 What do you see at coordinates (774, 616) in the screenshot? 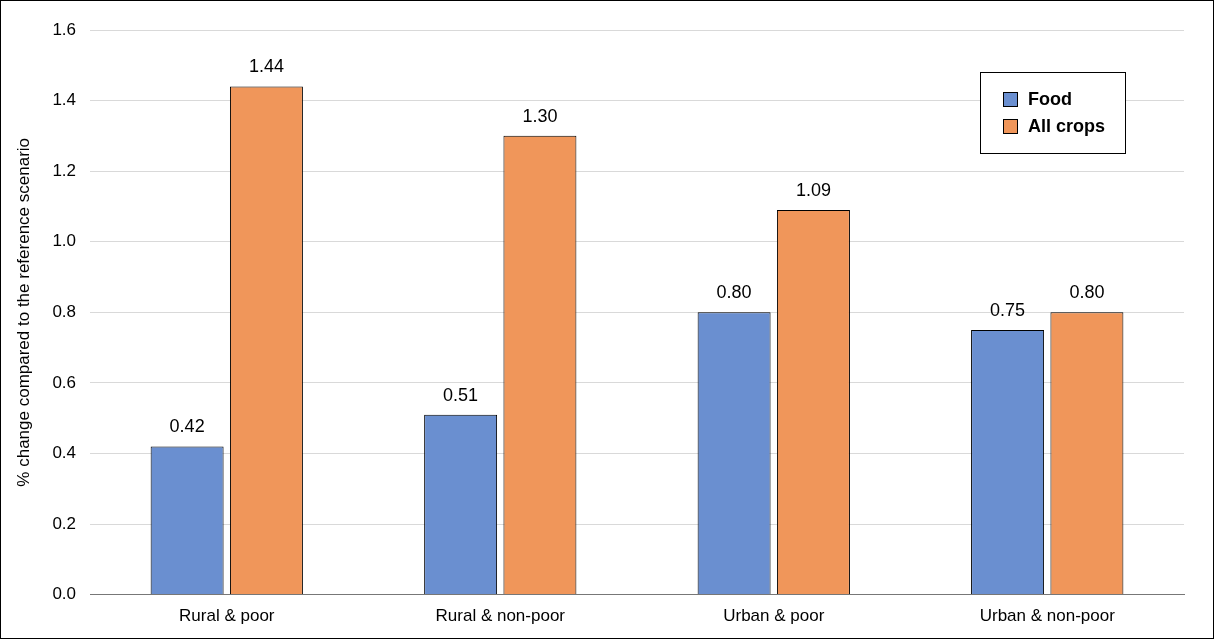
I see `x-tick-label: Urban & poor` at bounding box center [774, 616].